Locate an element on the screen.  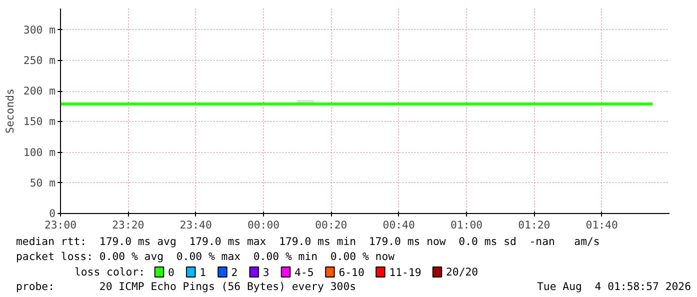
legend-label: 2 is located at coordinates (234, 272).